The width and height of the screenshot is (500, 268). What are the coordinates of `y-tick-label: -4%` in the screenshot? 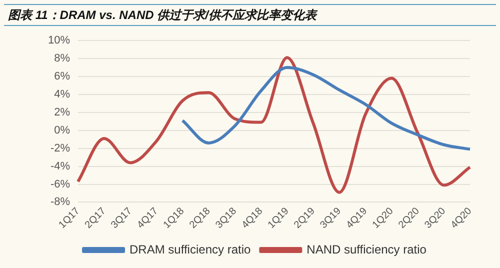 It's located at (60, 166).